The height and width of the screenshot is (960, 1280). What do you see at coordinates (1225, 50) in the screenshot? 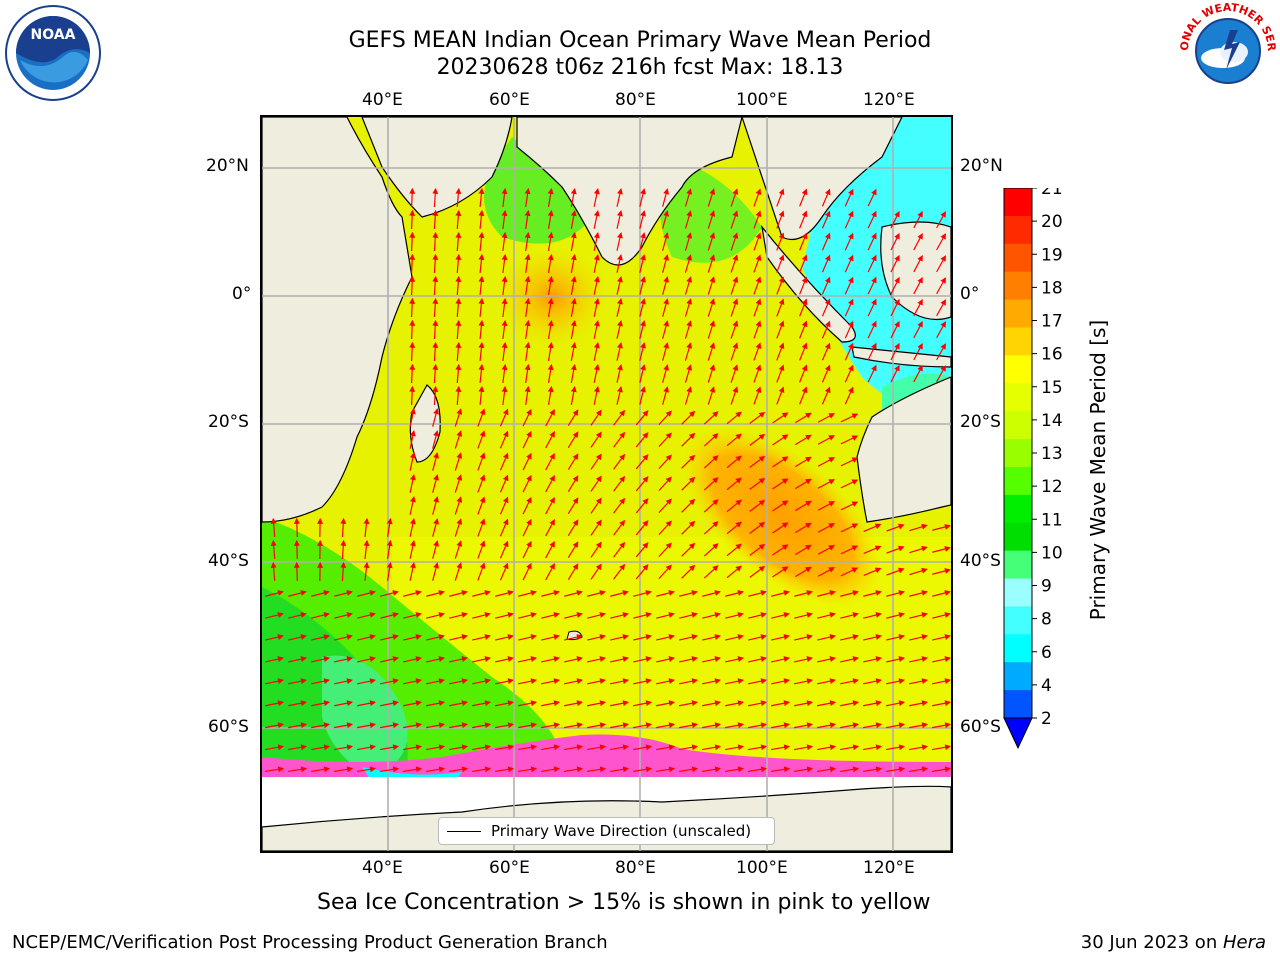
I see `nws-logo: NATIONAL WEATHER SERVICE` at bounding box center [1225, 50].